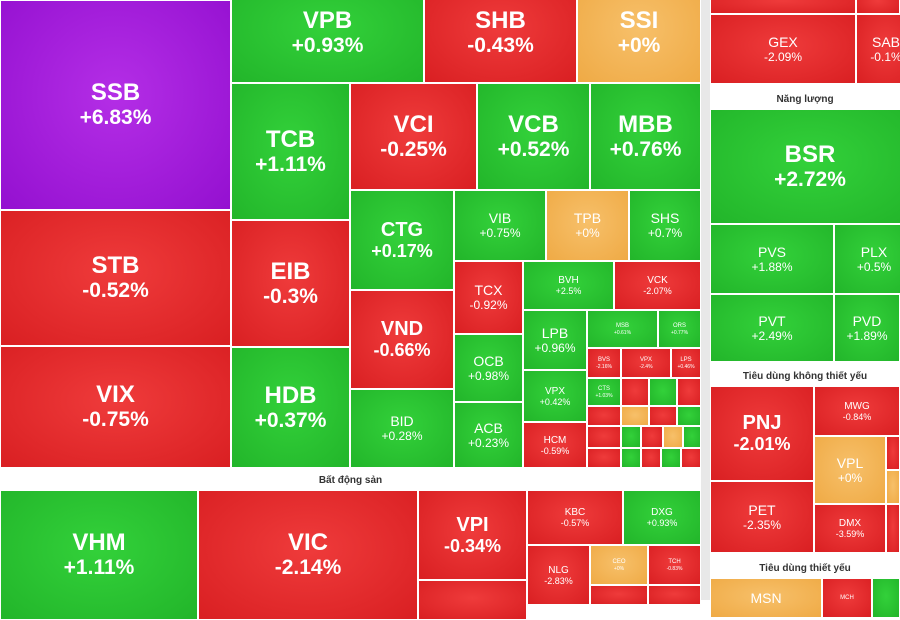 The width and height of the screenshot is (900, 620). What do you see at coordinates (555, 396) in the screenshot?
I see `tile-vpx: VPX +0.42%` at bounding box center [555, 396].